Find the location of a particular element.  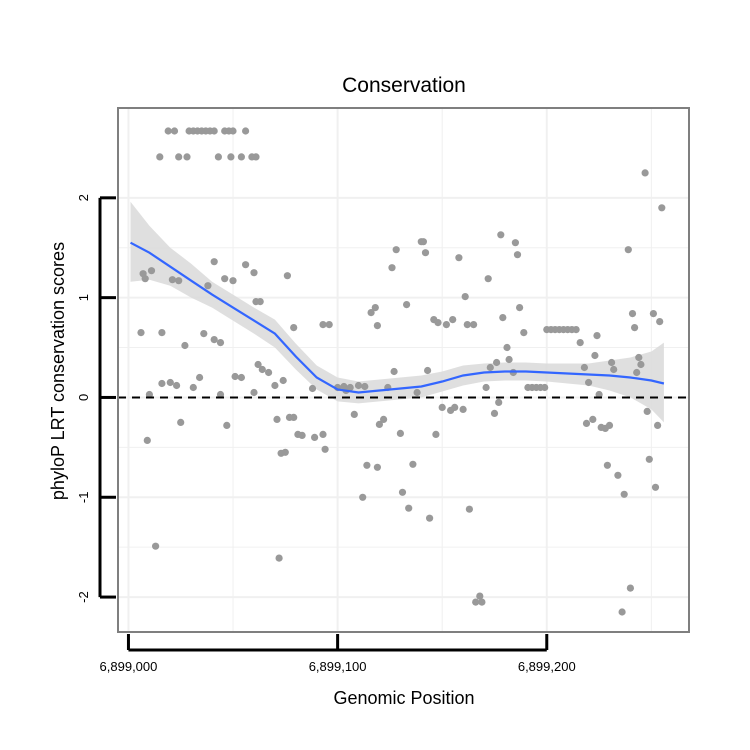

y-tick-label: 1 is located at coordinates (83, 297).